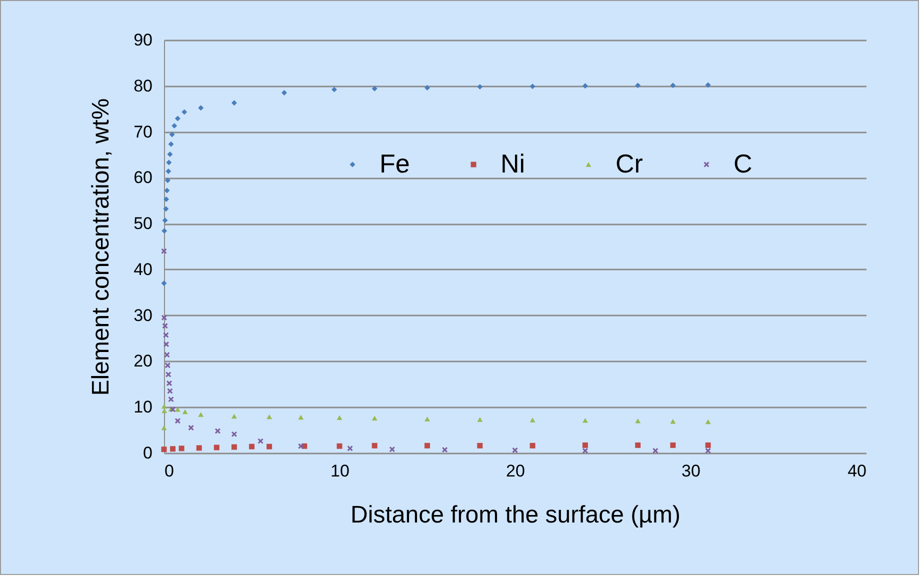 The height and width of the screenshot is (577, 921). Describe the element at coordinates (143, 269) in the screenshot. I see `y-tick-label: 40` at that location.